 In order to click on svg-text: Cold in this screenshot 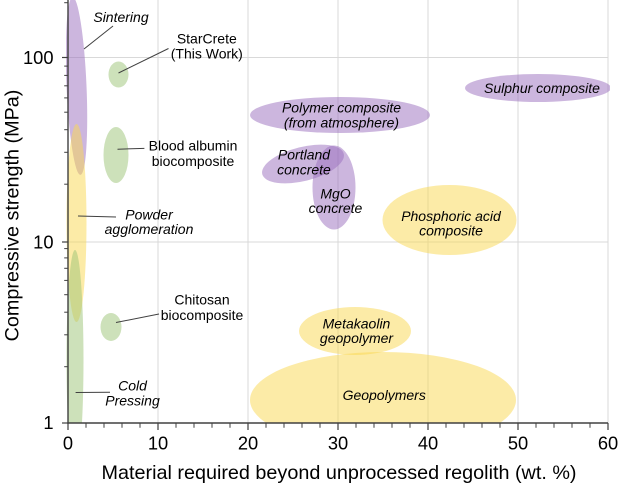, I will do `click(133, 386)`.